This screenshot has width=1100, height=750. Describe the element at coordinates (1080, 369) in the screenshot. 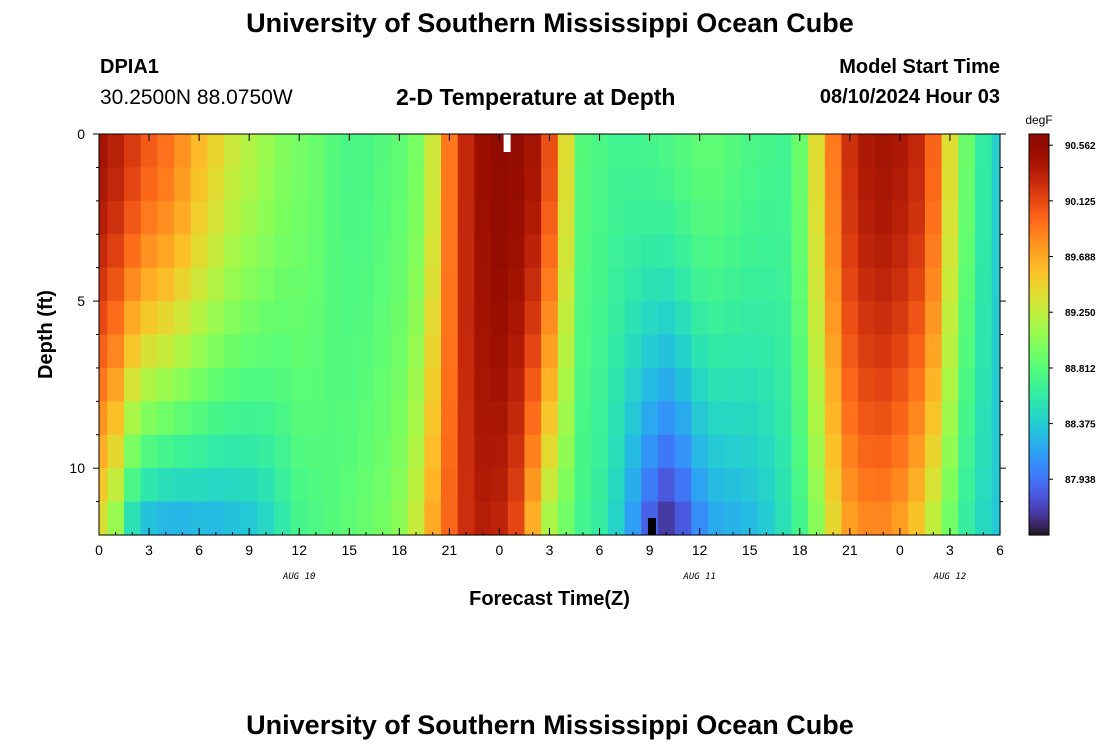

I see `colorbar-tick-label: 88.812` at that location.